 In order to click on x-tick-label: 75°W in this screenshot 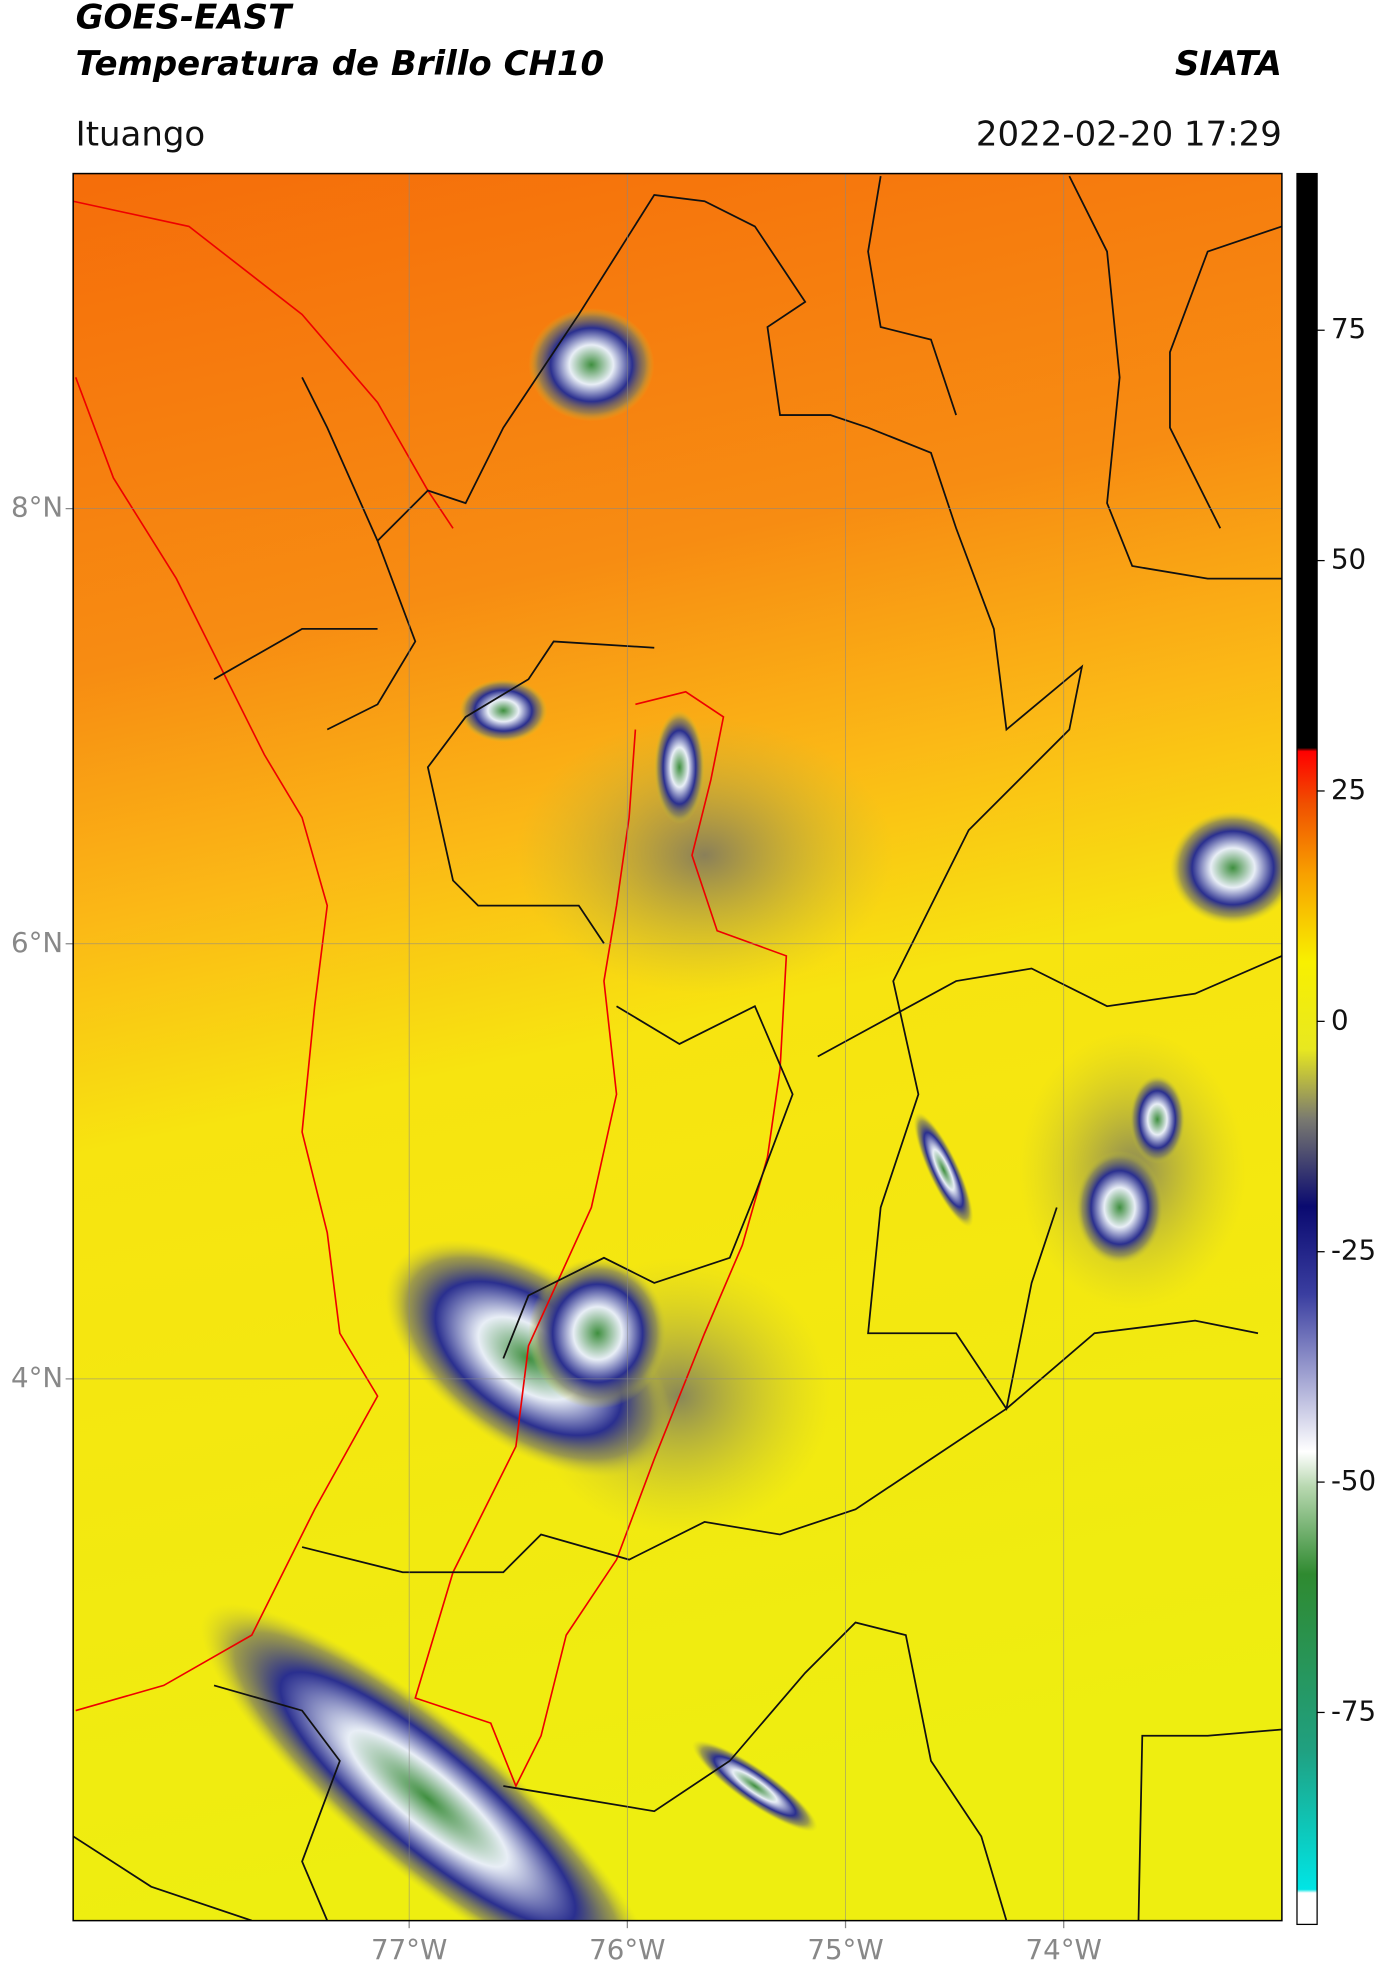, I will do `click(845, 1949)`.